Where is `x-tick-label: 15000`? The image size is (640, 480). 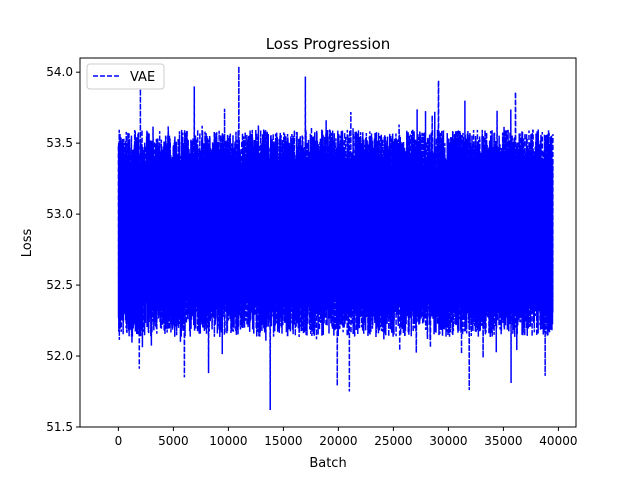
x-tick-label: 15000 is located at coordinates (283, 441).